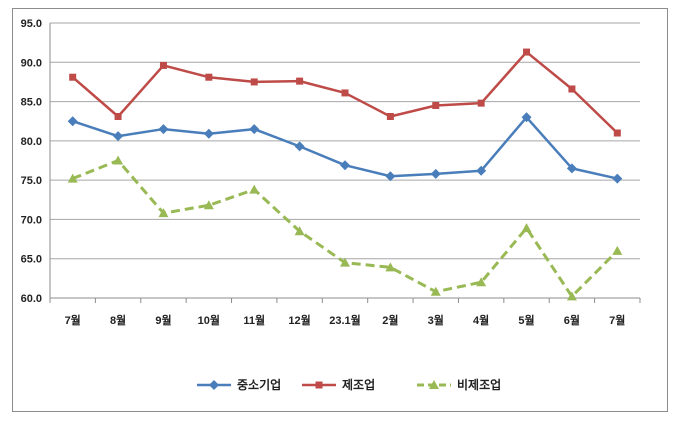  I want to click on x-tick-label: 8월, so click(118, 320).